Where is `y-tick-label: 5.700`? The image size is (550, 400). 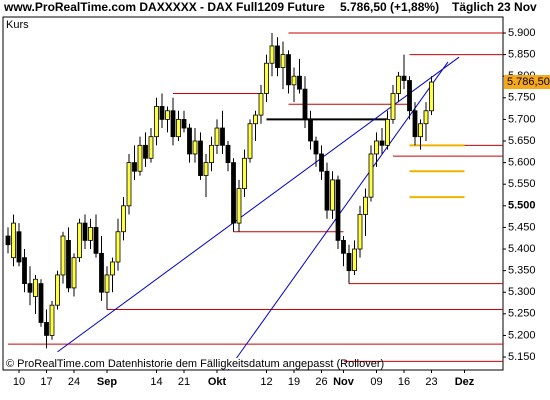 y-tick-label: 5.700 is located at coordinates (522, 119).